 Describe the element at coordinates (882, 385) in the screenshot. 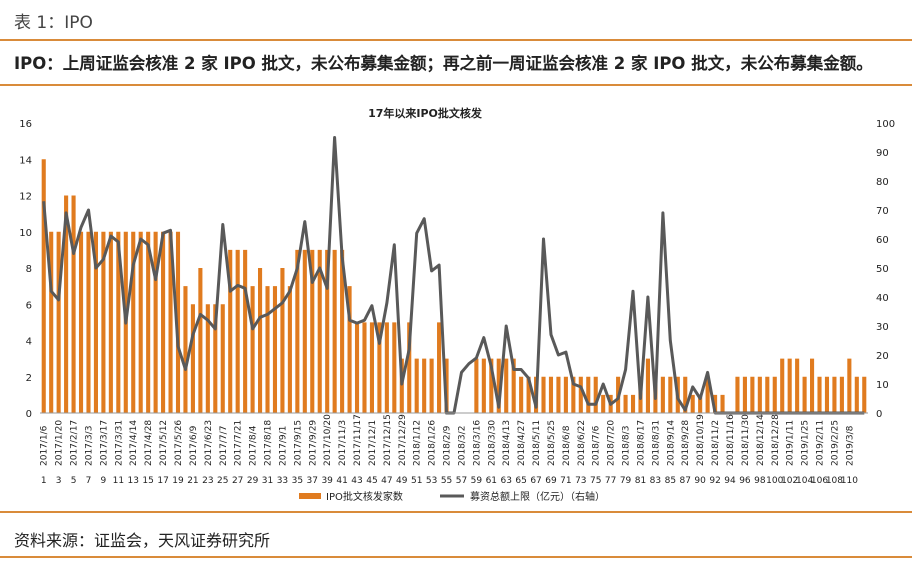

I see `right-axis-tick-label: 10` at that location.